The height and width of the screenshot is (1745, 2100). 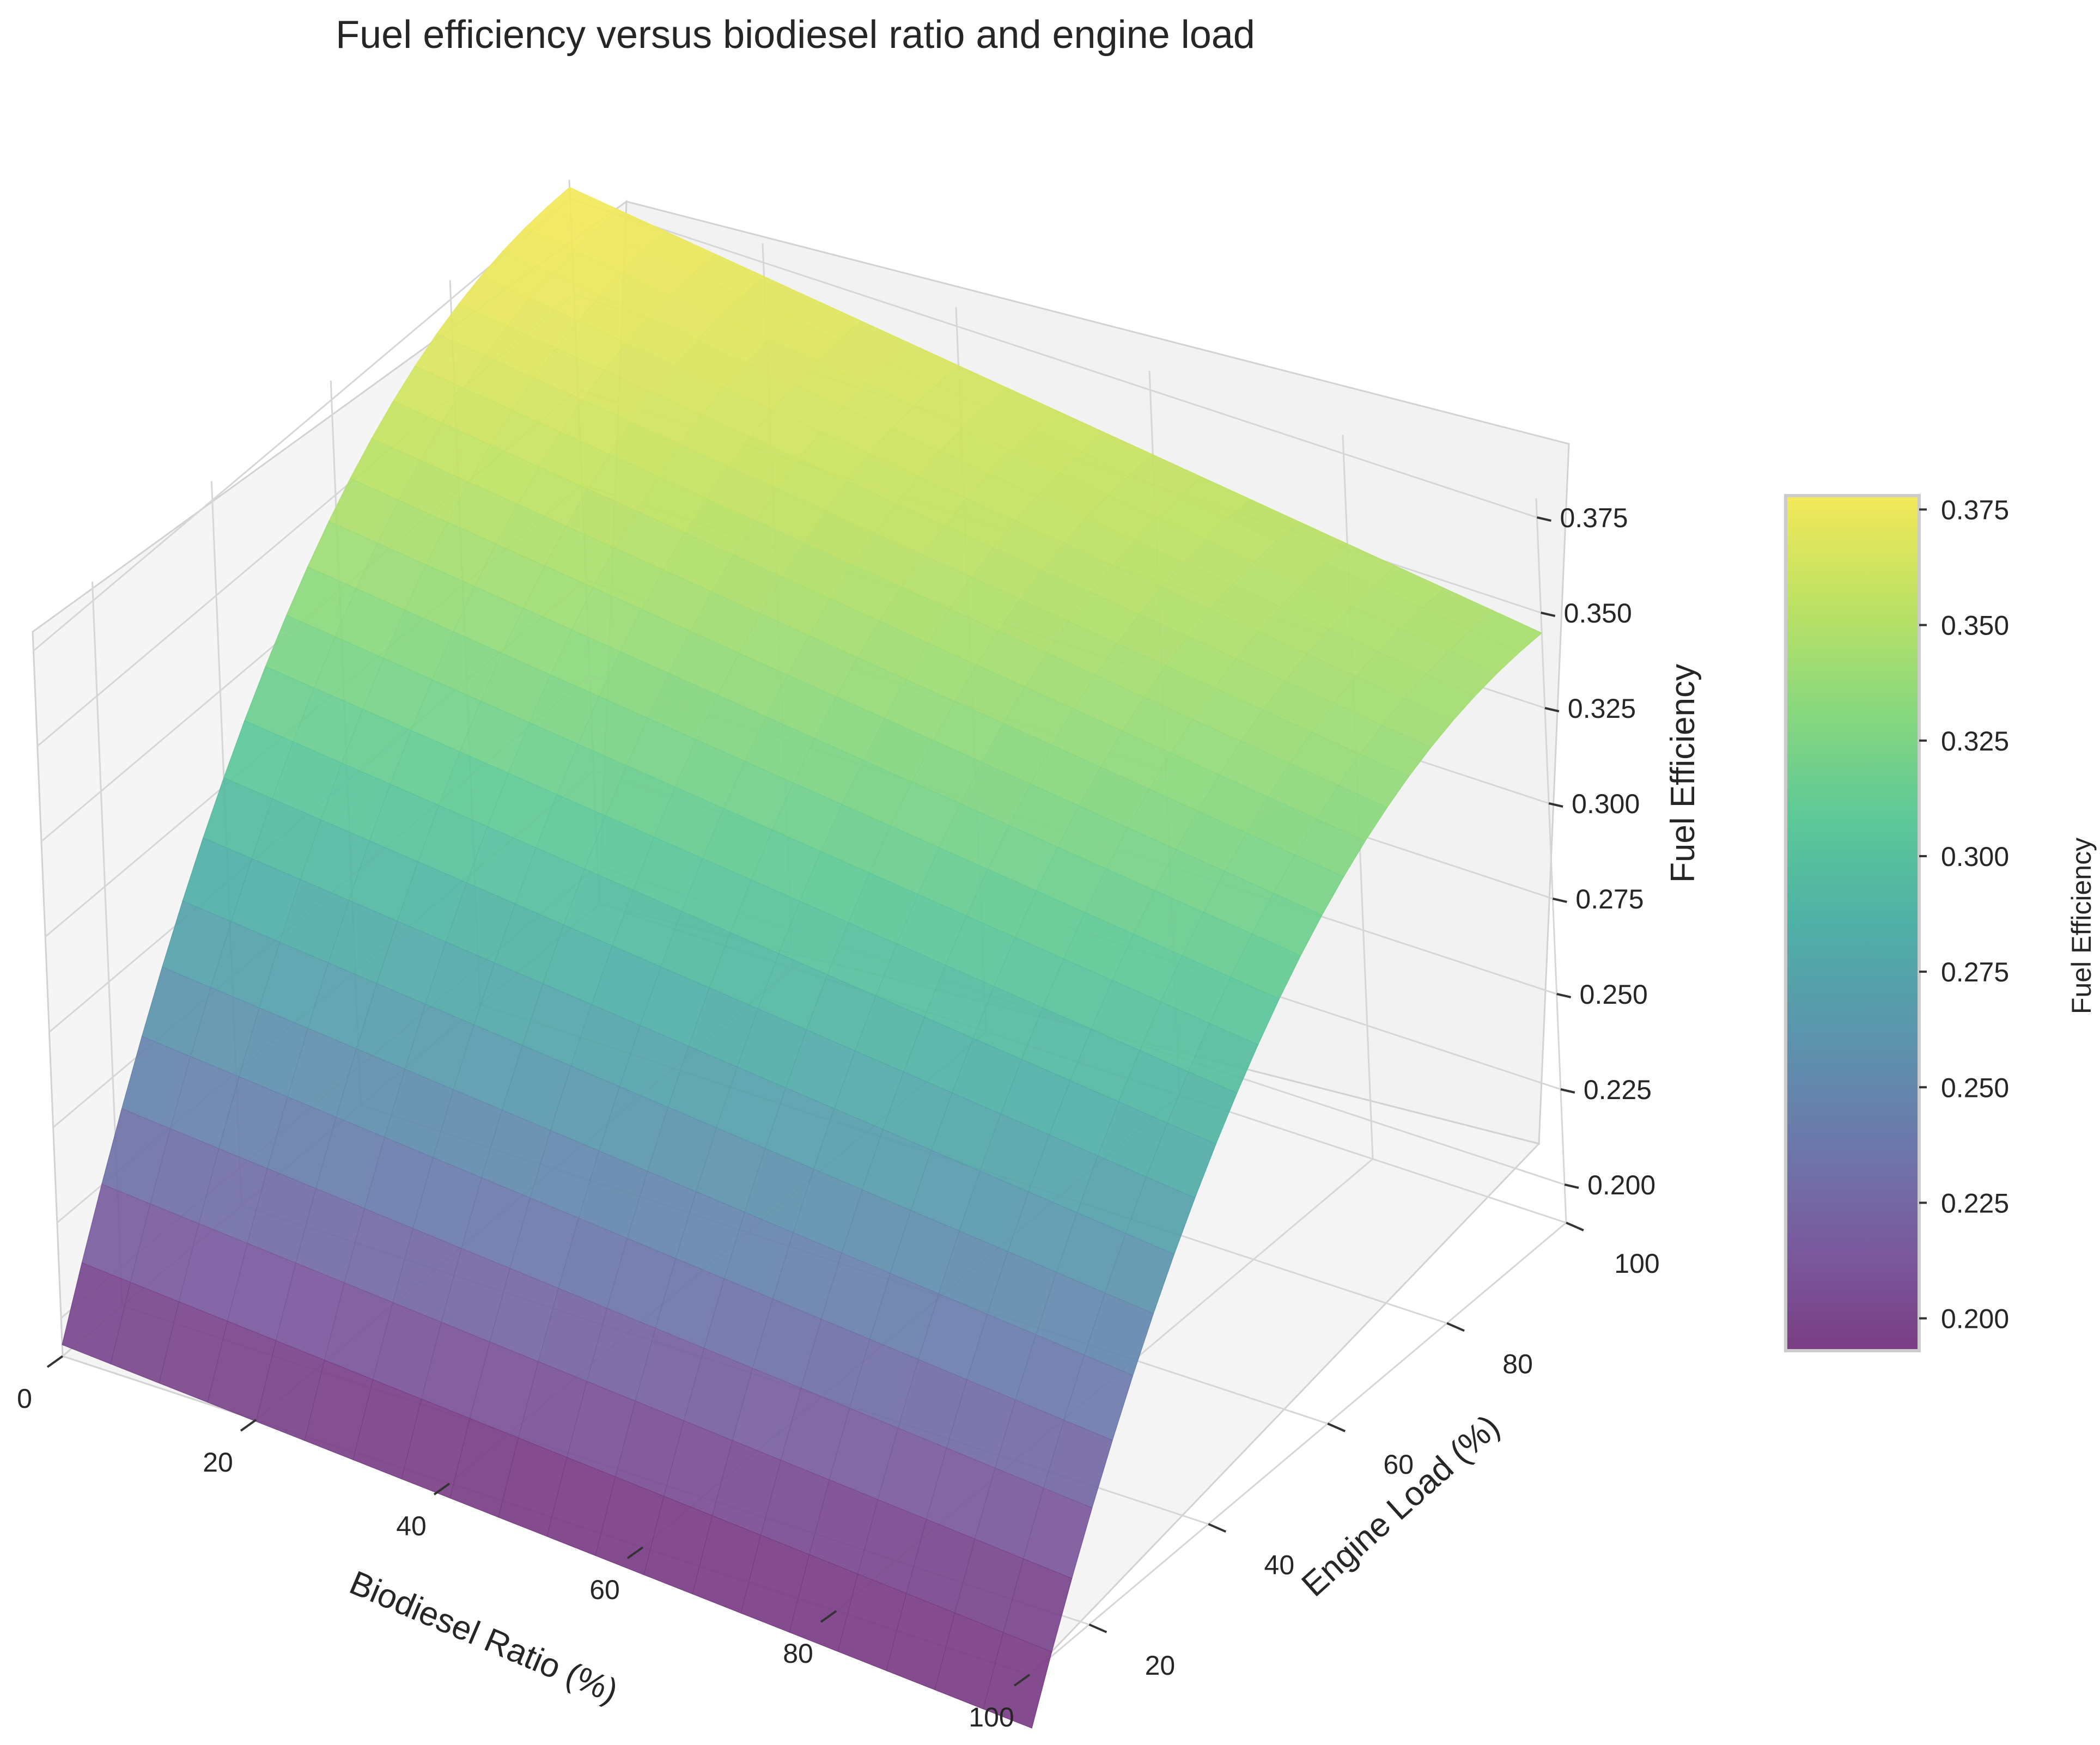 I want to click on grid-line-z-back, so click(x=1053, y=358).